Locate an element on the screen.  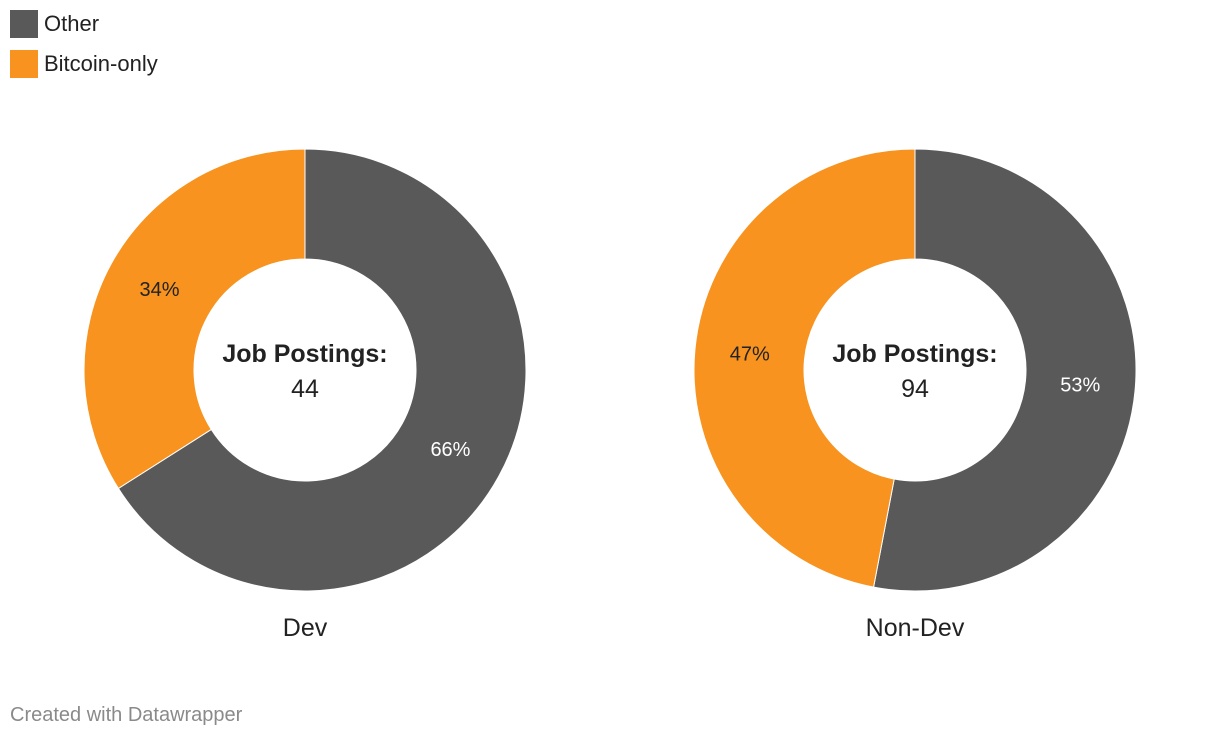
legend-swatch-bitcoin-only is located at coordinates (24, 64).